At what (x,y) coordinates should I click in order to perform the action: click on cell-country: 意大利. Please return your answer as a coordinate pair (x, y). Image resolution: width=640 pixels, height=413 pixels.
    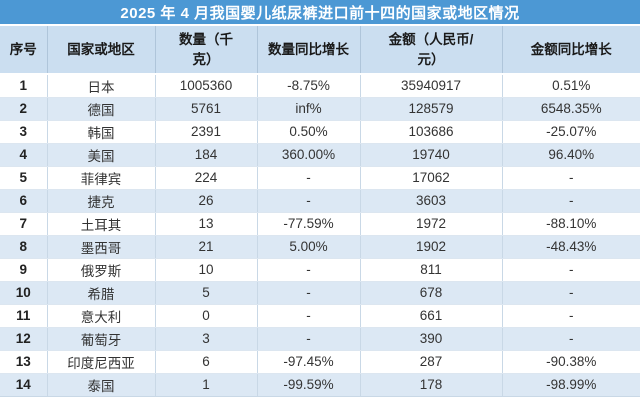
    Looking at the image, I should click on (100, 316).